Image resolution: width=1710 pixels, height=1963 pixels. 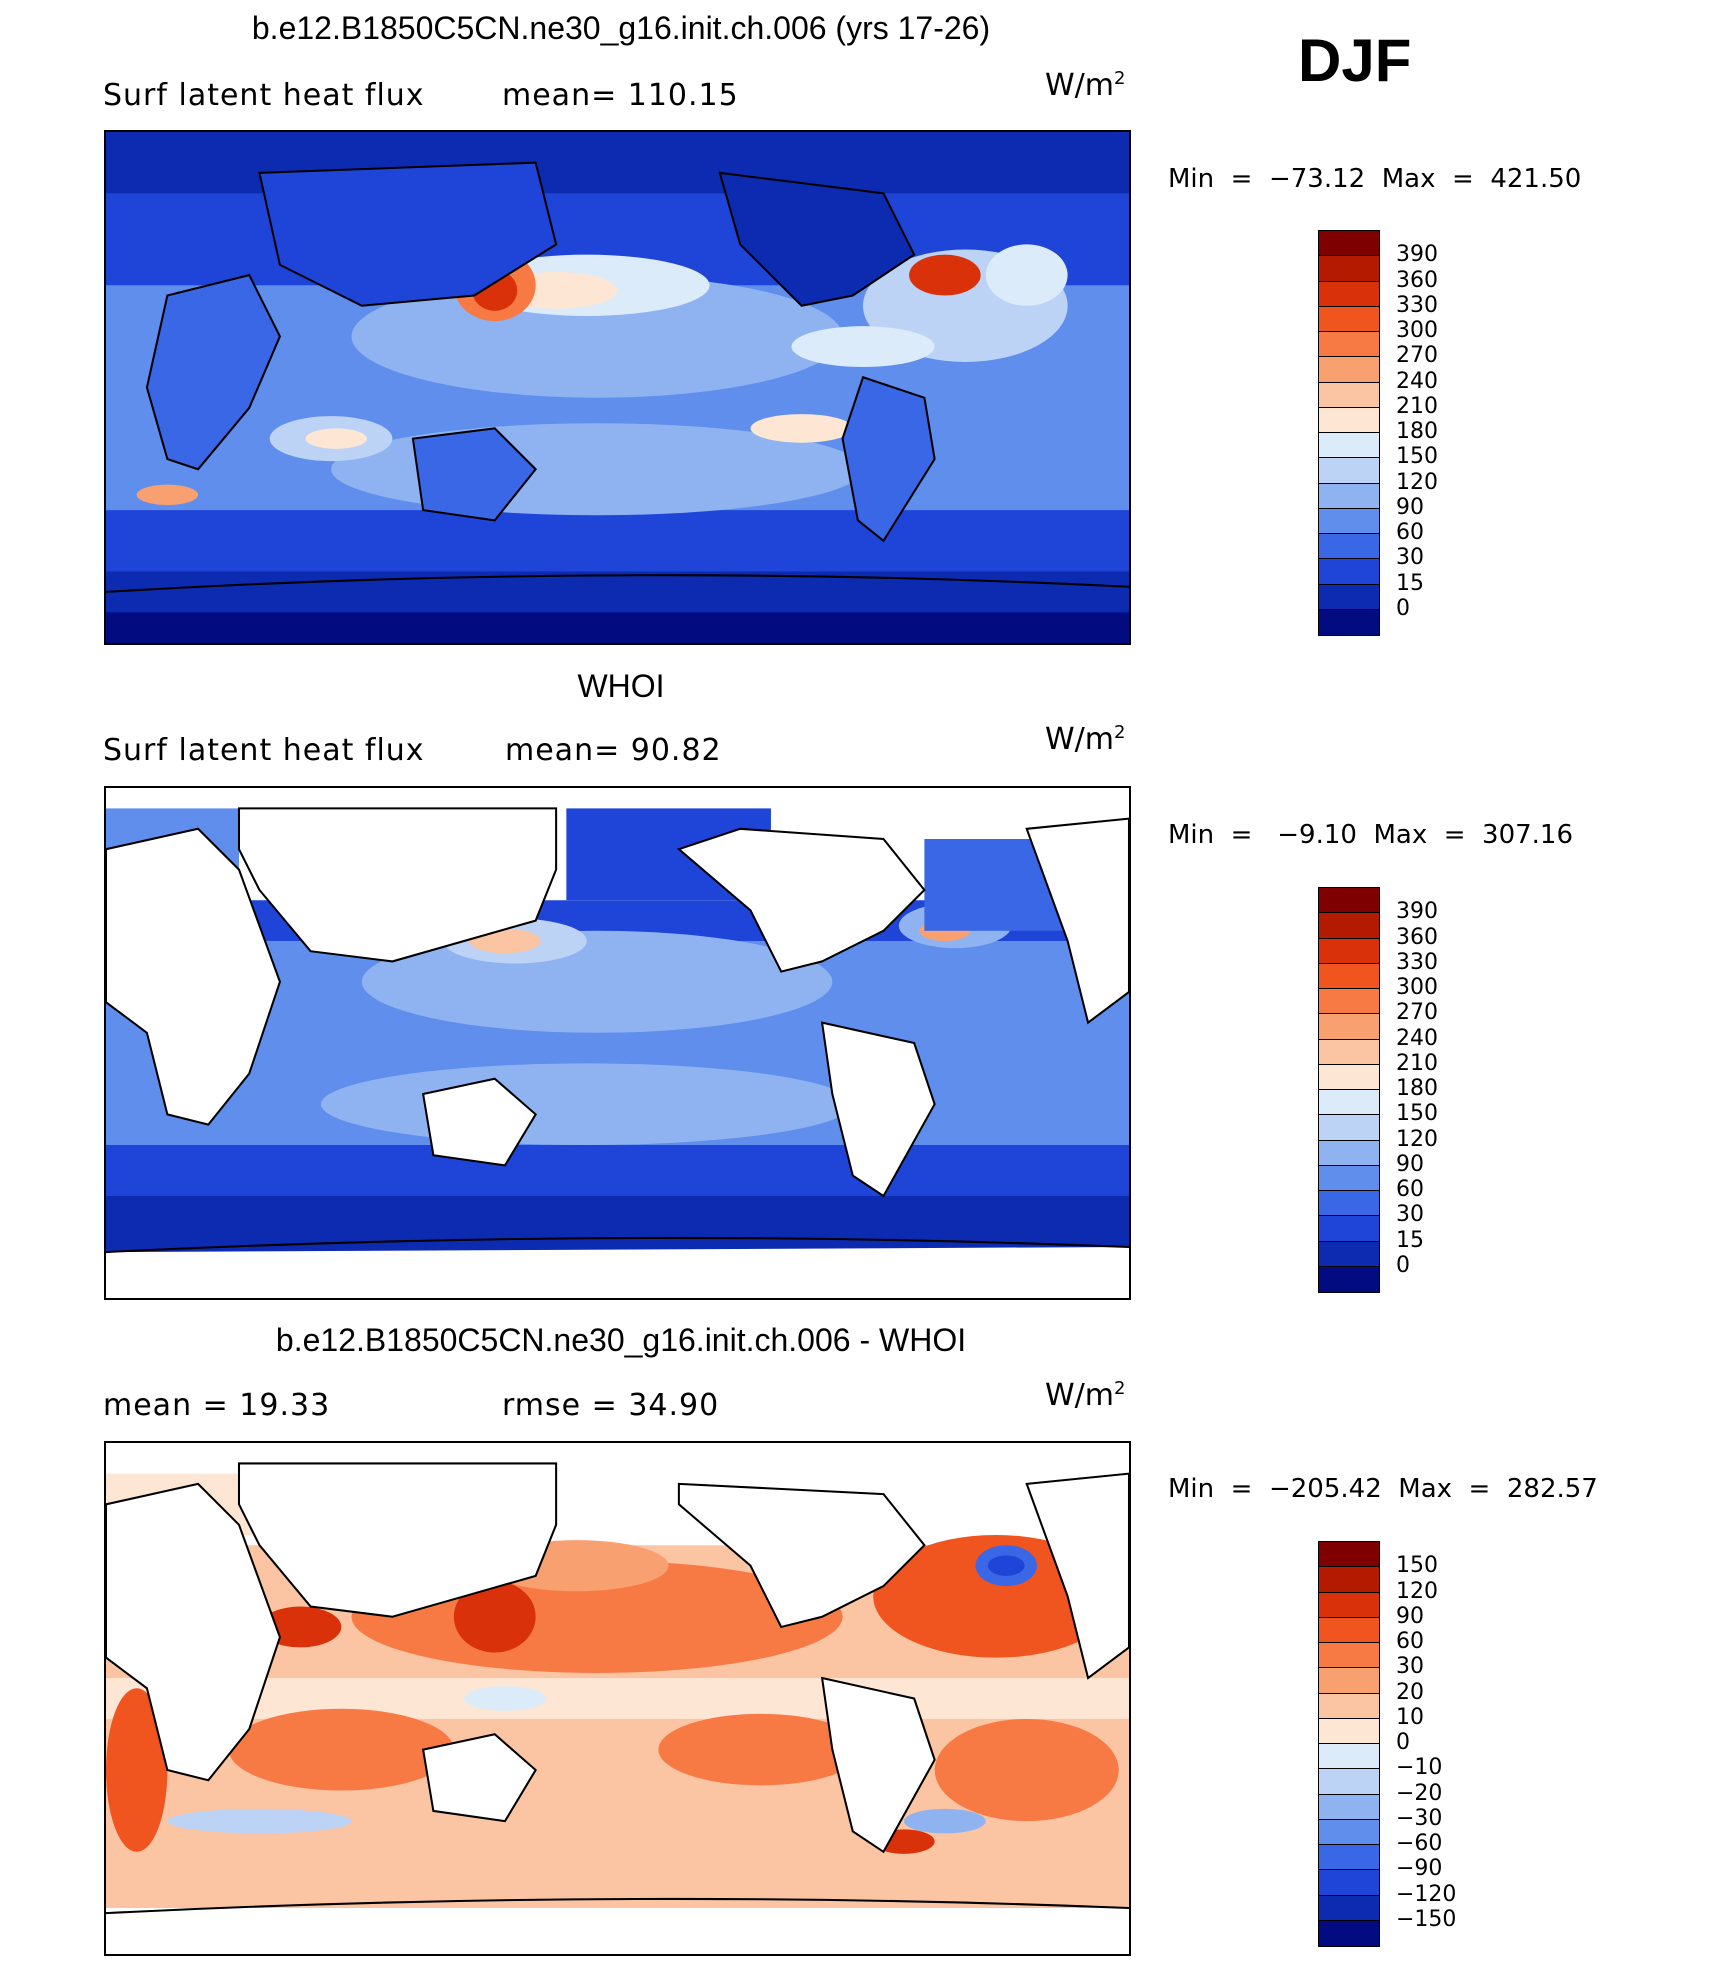 What do you see at coordinates (1383, 1489) in the screenshot?
I see `panel3-minmax: Min = −205.42 Max = 282.57` at bounding box center [1383, 1489].